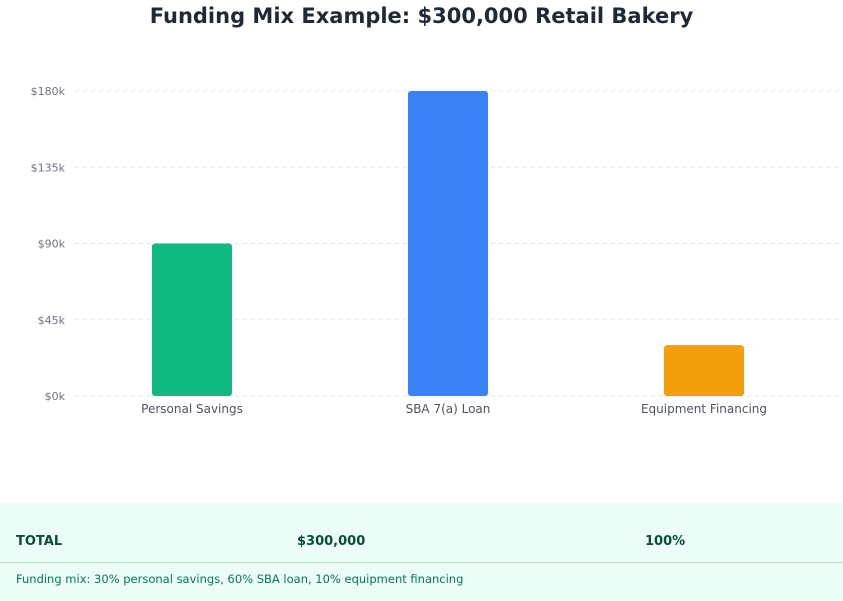 Image resolution: width=843 pixels, height=601 pixels. What do you see at coordinates (52, 320) in the screenshot?
I see `y-tick-label: $45k` at bounding box center [52, 320].